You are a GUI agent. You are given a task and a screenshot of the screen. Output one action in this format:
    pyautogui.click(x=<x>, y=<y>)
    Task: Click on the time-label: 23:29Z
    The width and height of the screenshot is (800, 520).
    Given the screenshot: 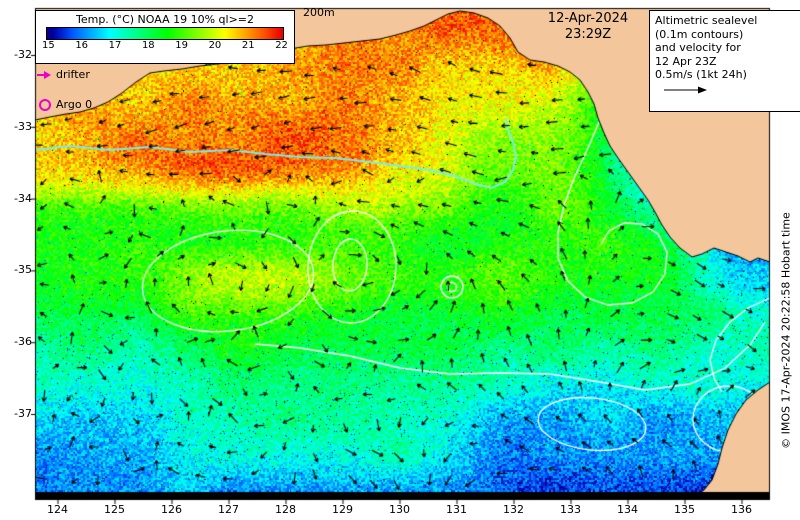 What is the action you would take?
    pyautogui.click(x=588, y=34)
    